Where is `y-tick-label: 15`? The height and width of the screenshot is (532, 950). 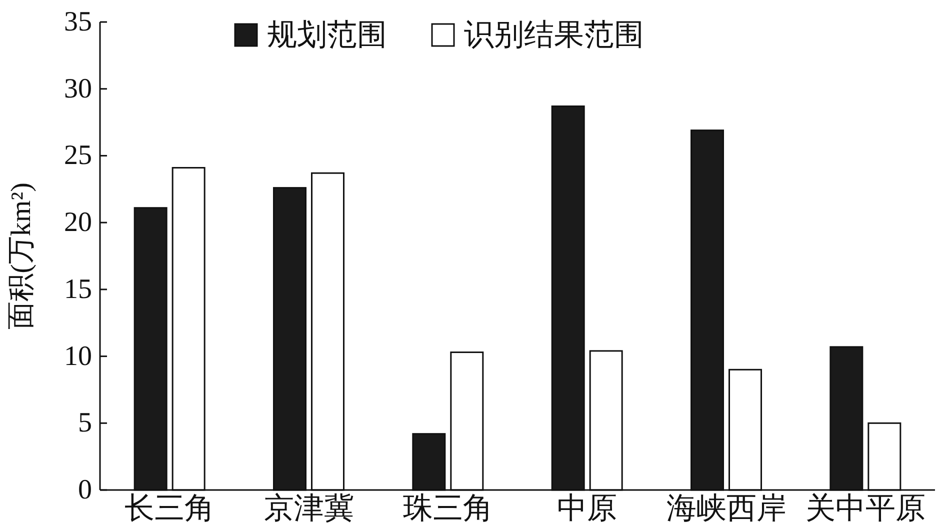 y-tick-label: 15 is located at coordinates (78, 289).